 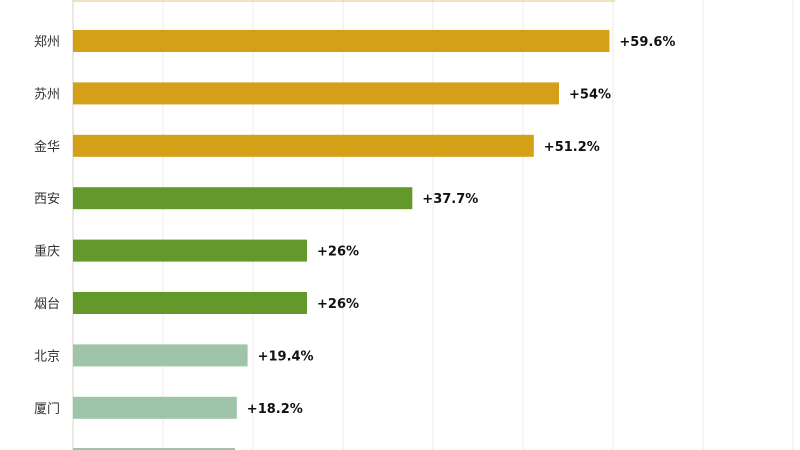 What do you see at coordinates (286, 356) in the screenshot?
I see `value-label: +19.4%` at bounding box center [286, 356].